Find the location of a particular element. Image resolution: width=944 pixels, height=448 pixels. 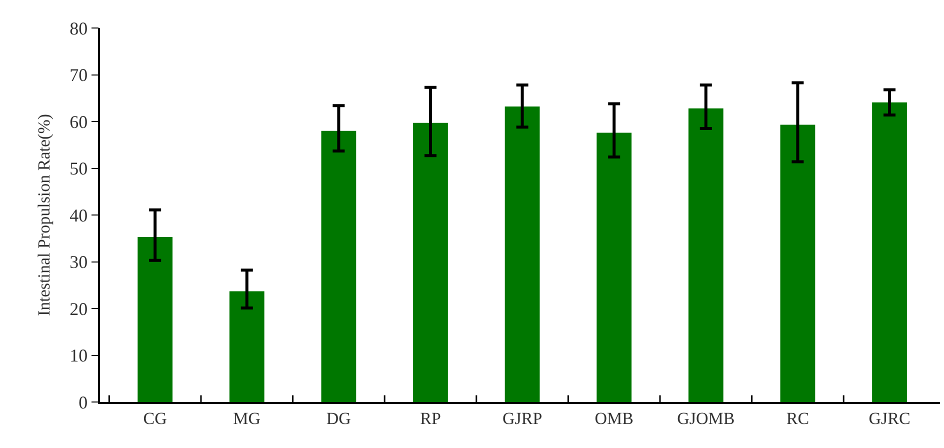

y-tick-label: 50 is located at coordinates (79, 168).